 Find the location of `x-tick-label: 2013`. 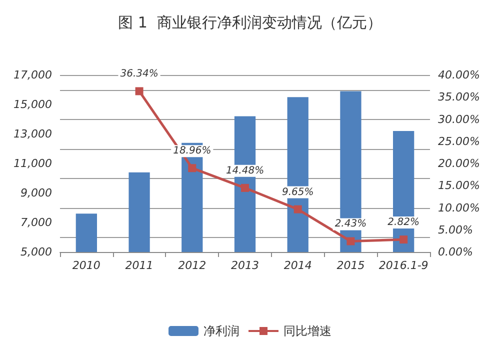

x-tick-label: 2013 is located at coordinates (245, 265).